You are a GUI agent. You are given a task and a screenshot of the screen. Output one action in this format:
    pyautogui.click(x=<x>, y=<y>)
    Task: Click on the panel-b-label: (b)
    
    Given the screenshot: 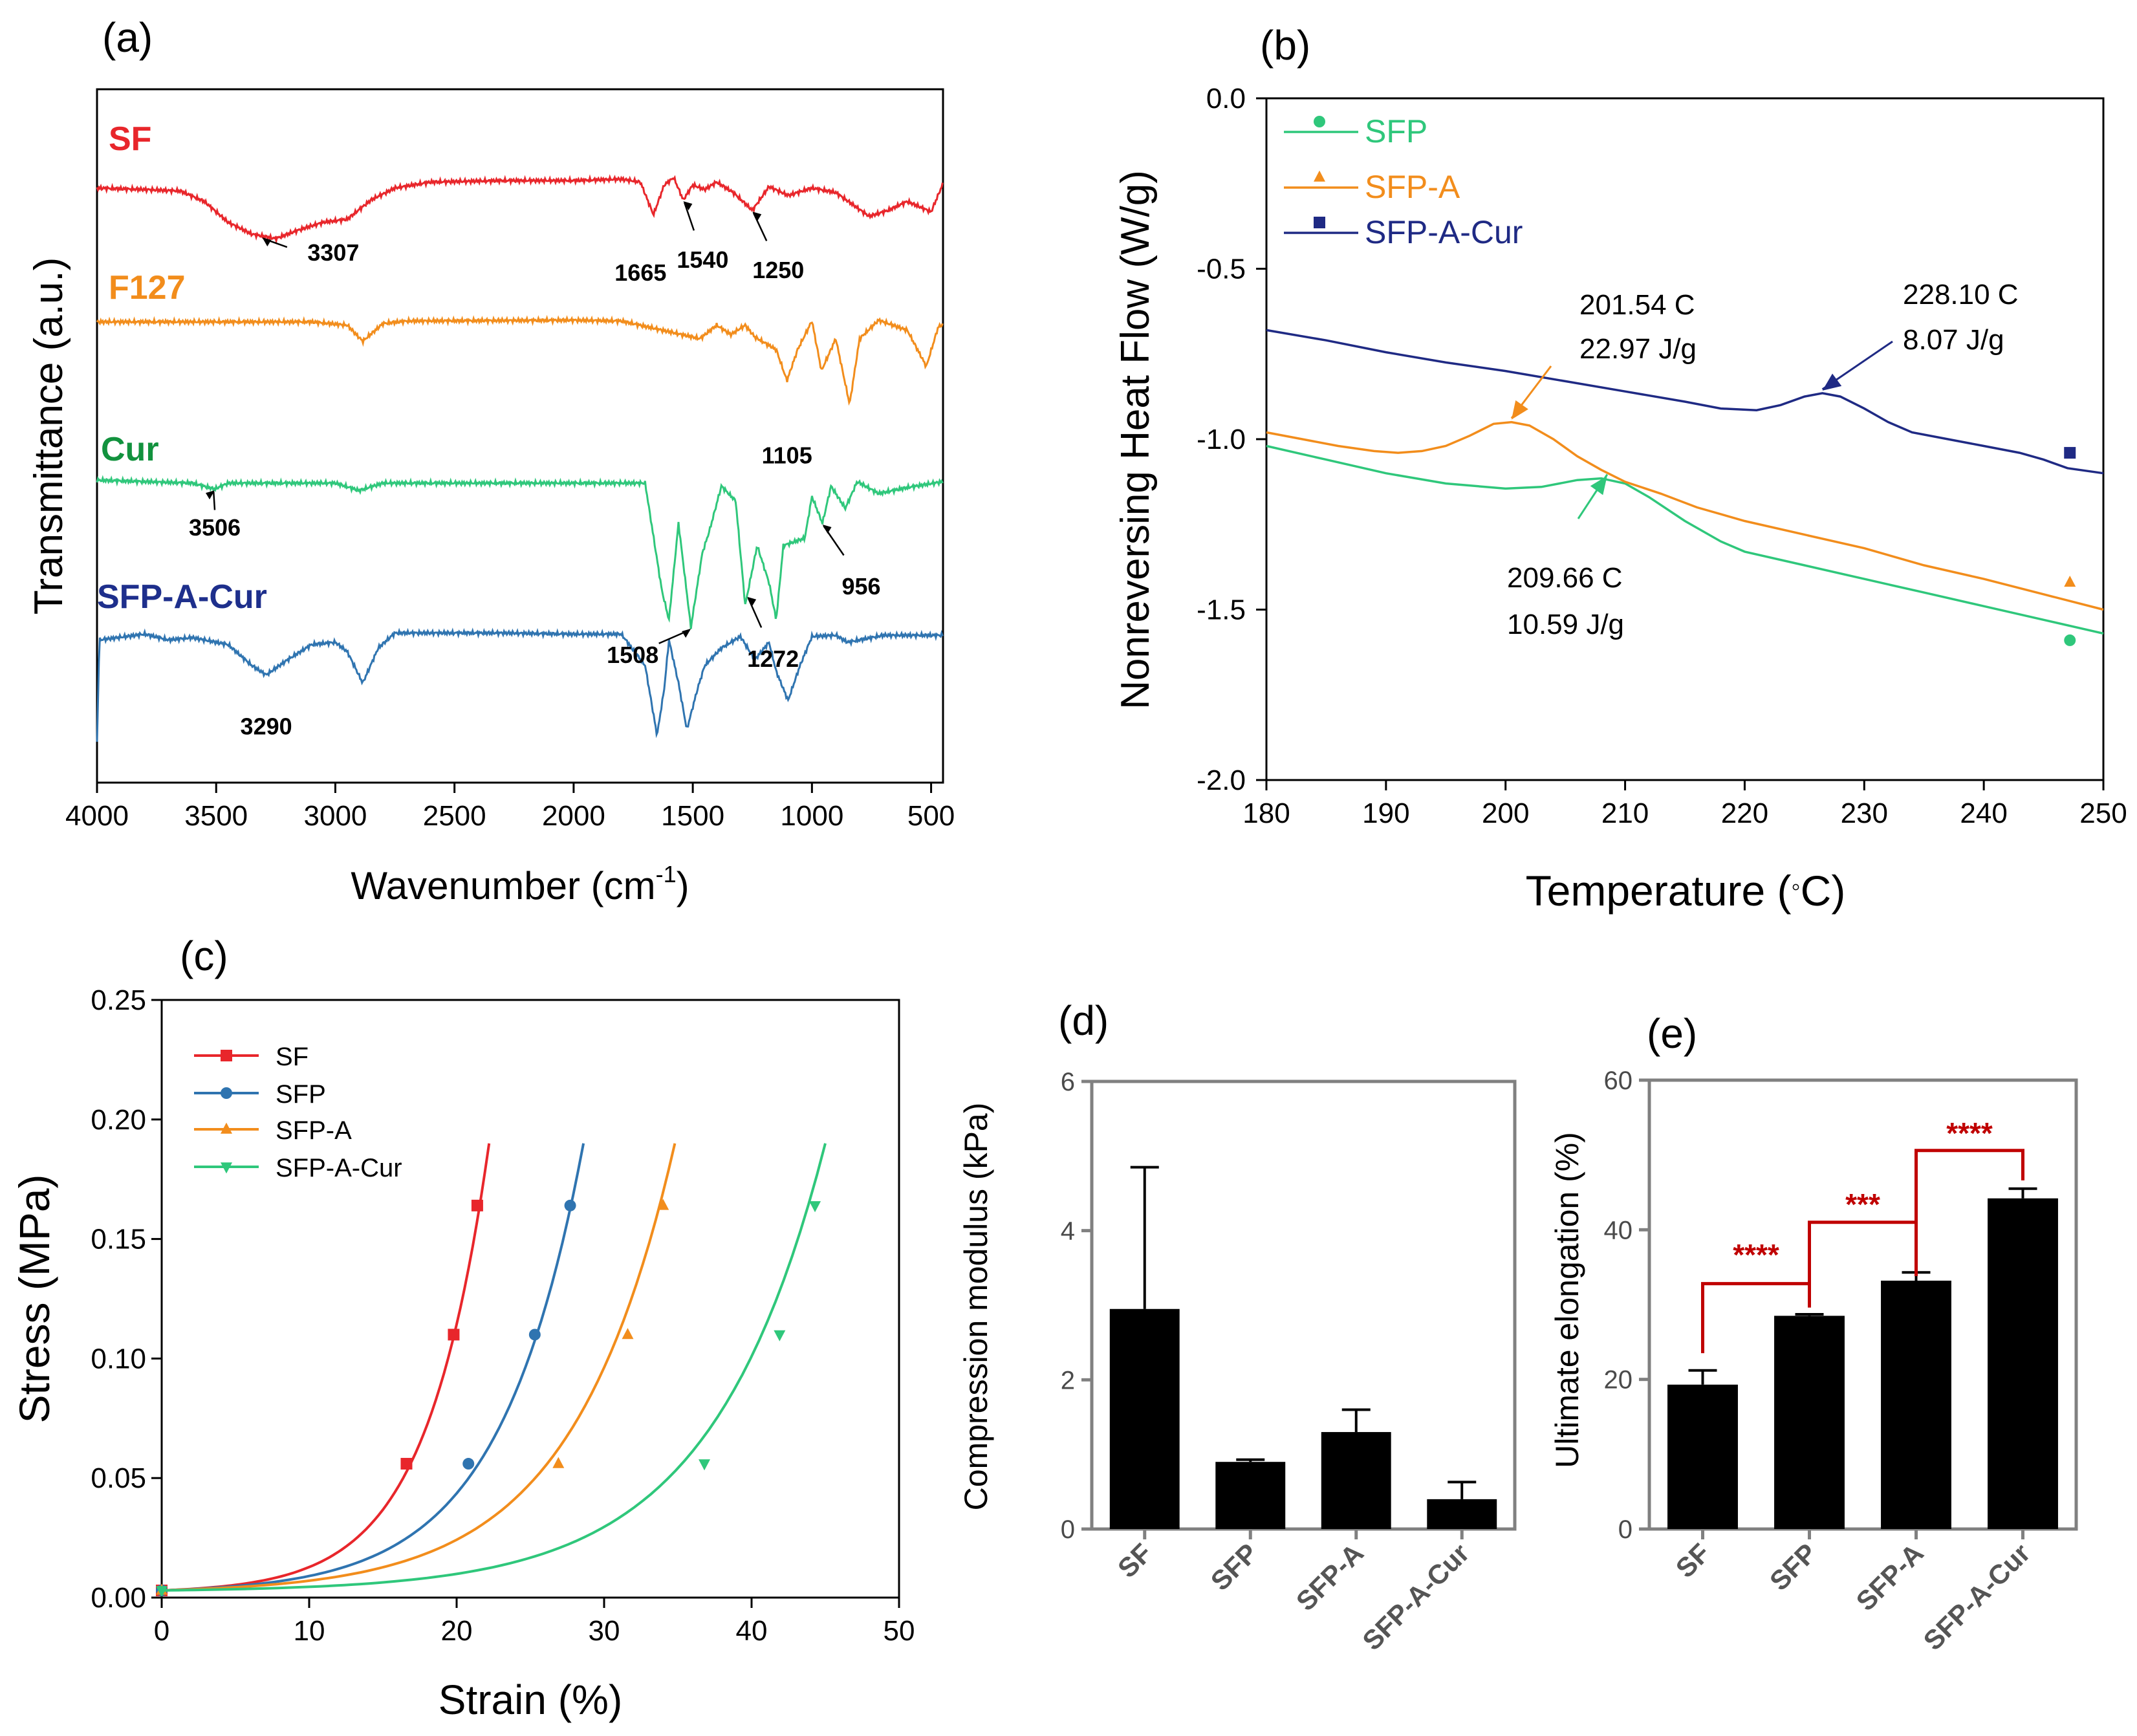 What is the action you would take?
    pyautogui.click(x=1285, y=45)
    